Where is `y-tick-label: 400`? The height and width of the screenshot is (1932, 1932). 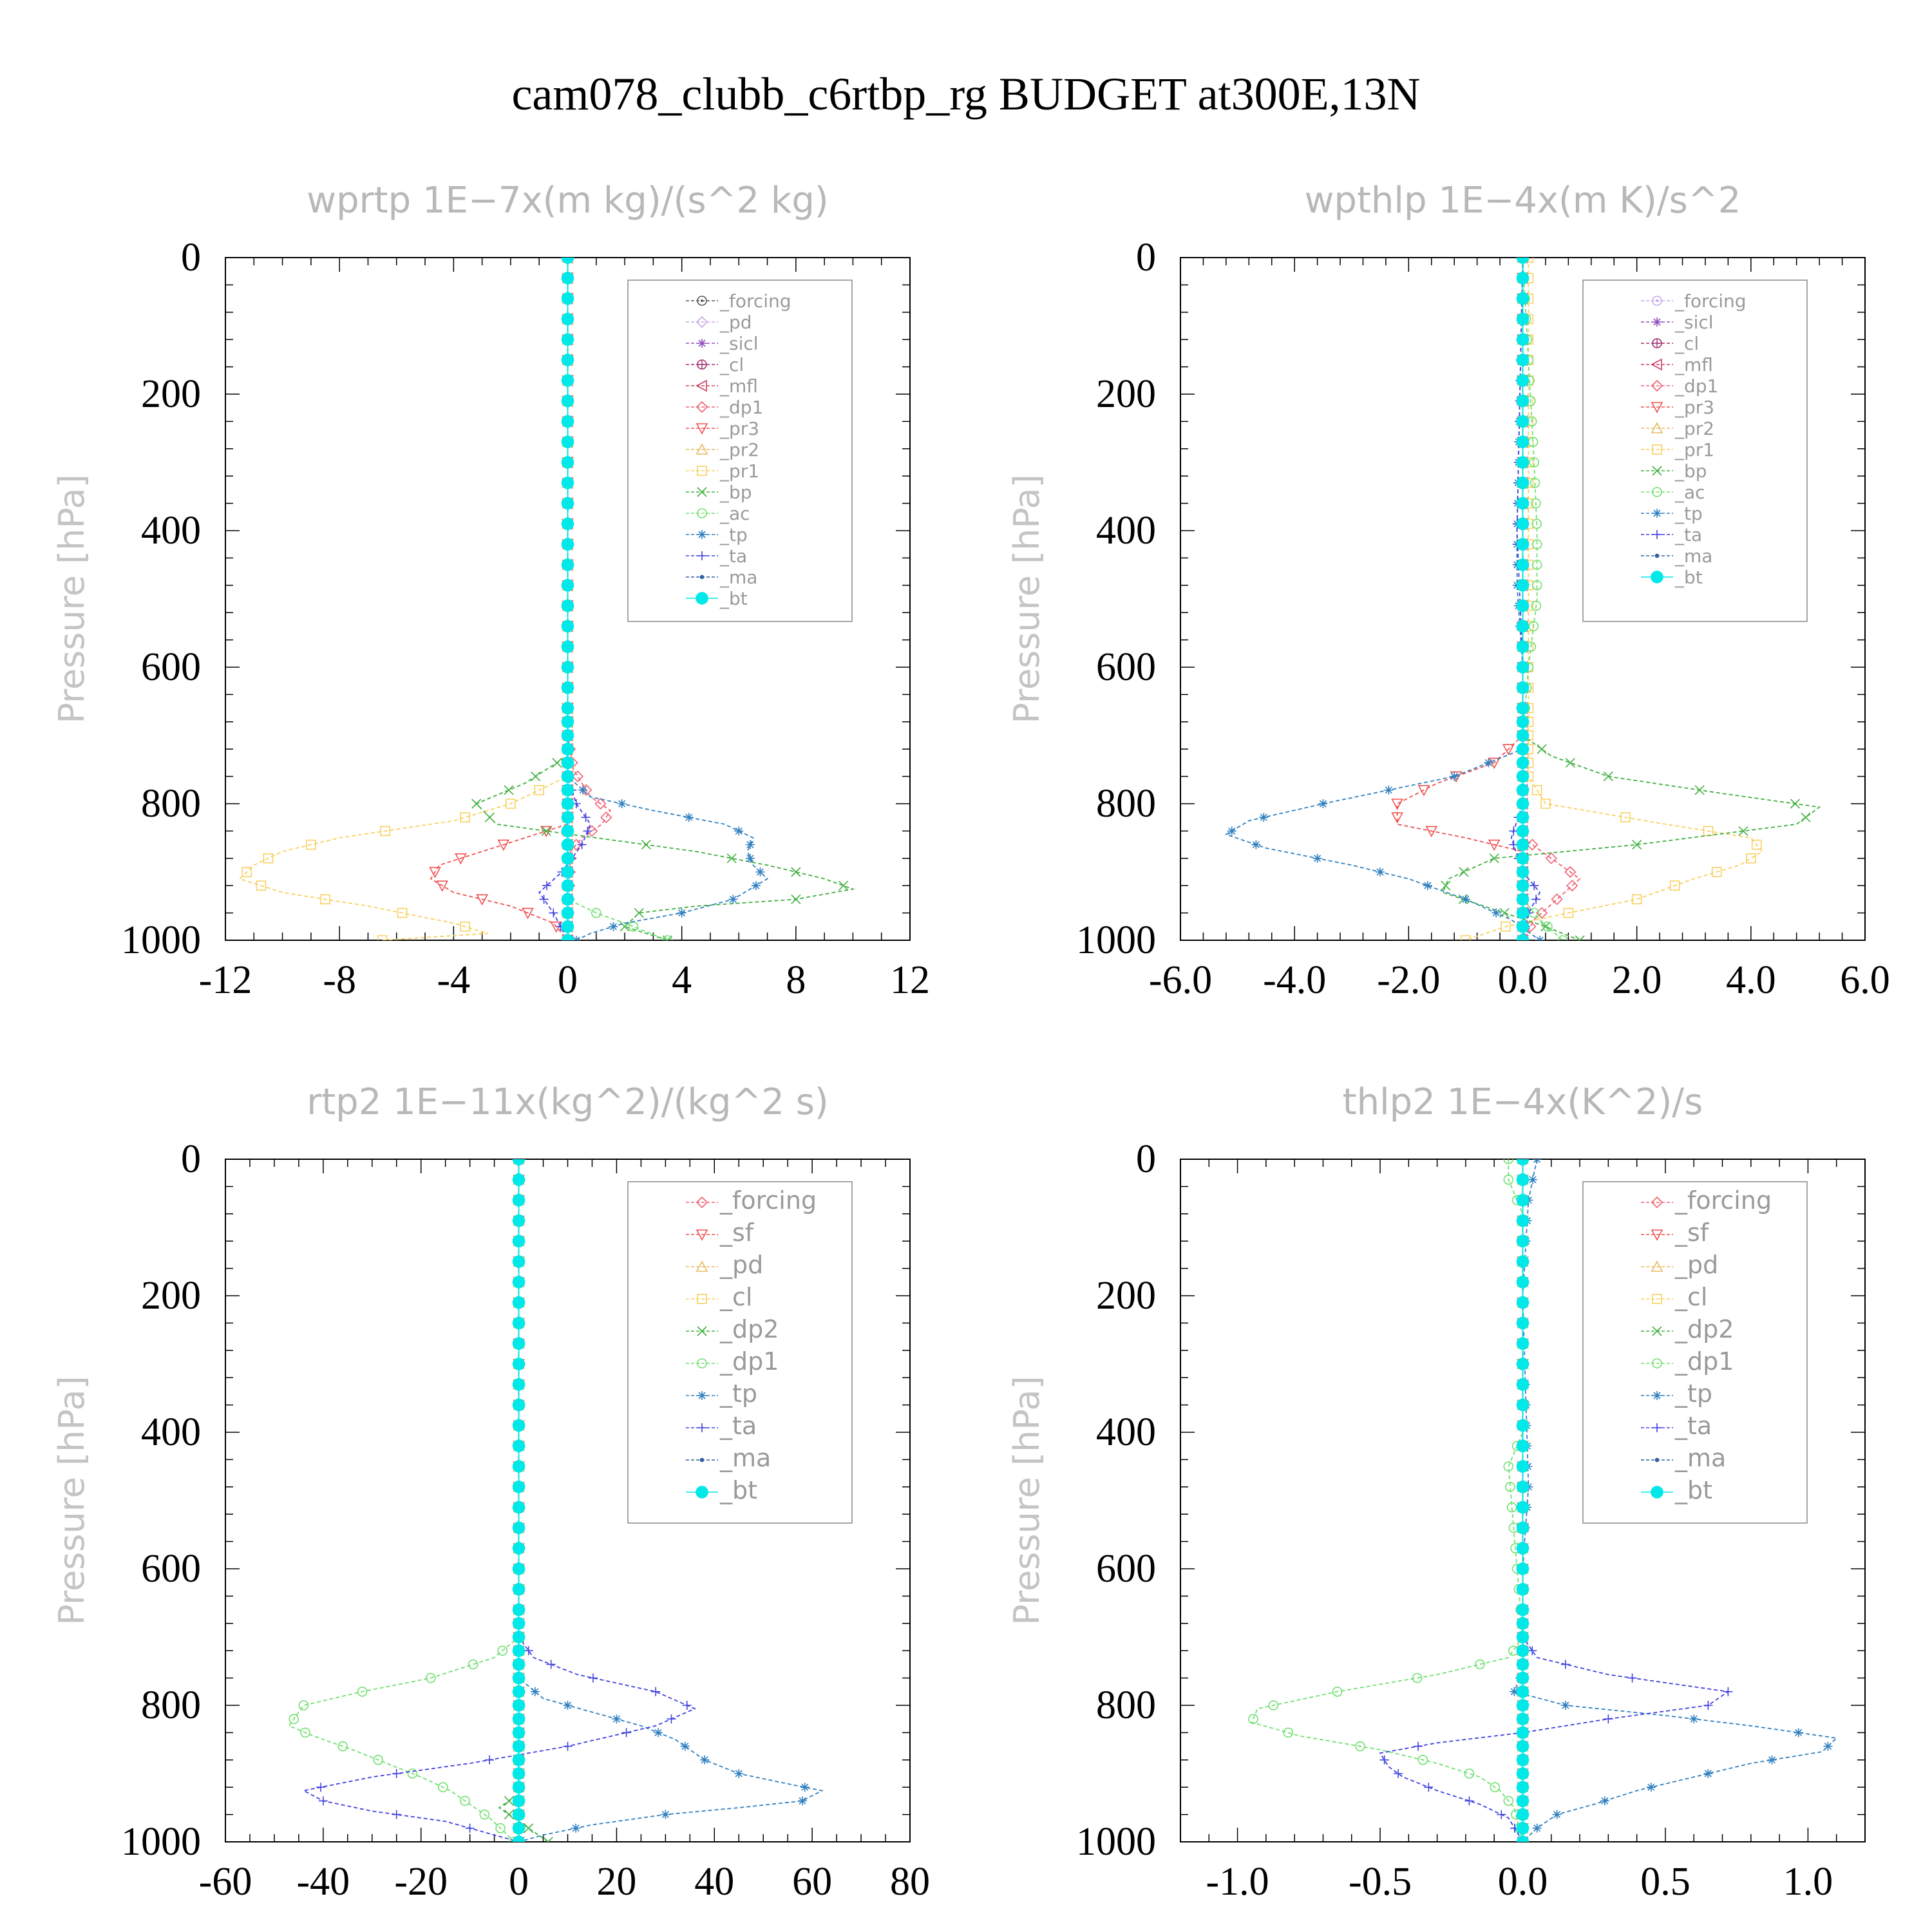
y-tick-label: 400 is located at coordinates (171, 531).